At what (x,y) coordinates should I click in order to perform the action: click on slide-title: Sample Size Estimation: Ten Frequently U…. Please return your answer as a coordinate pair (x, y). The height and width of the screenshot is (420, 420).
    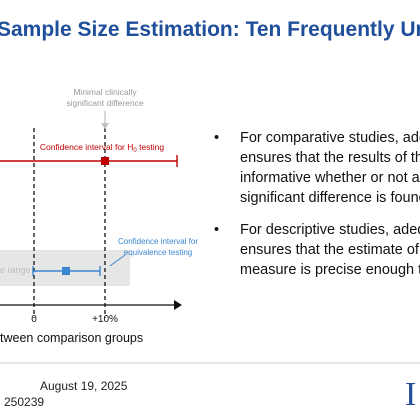
    Looking at the image, I should click on (210, 33).